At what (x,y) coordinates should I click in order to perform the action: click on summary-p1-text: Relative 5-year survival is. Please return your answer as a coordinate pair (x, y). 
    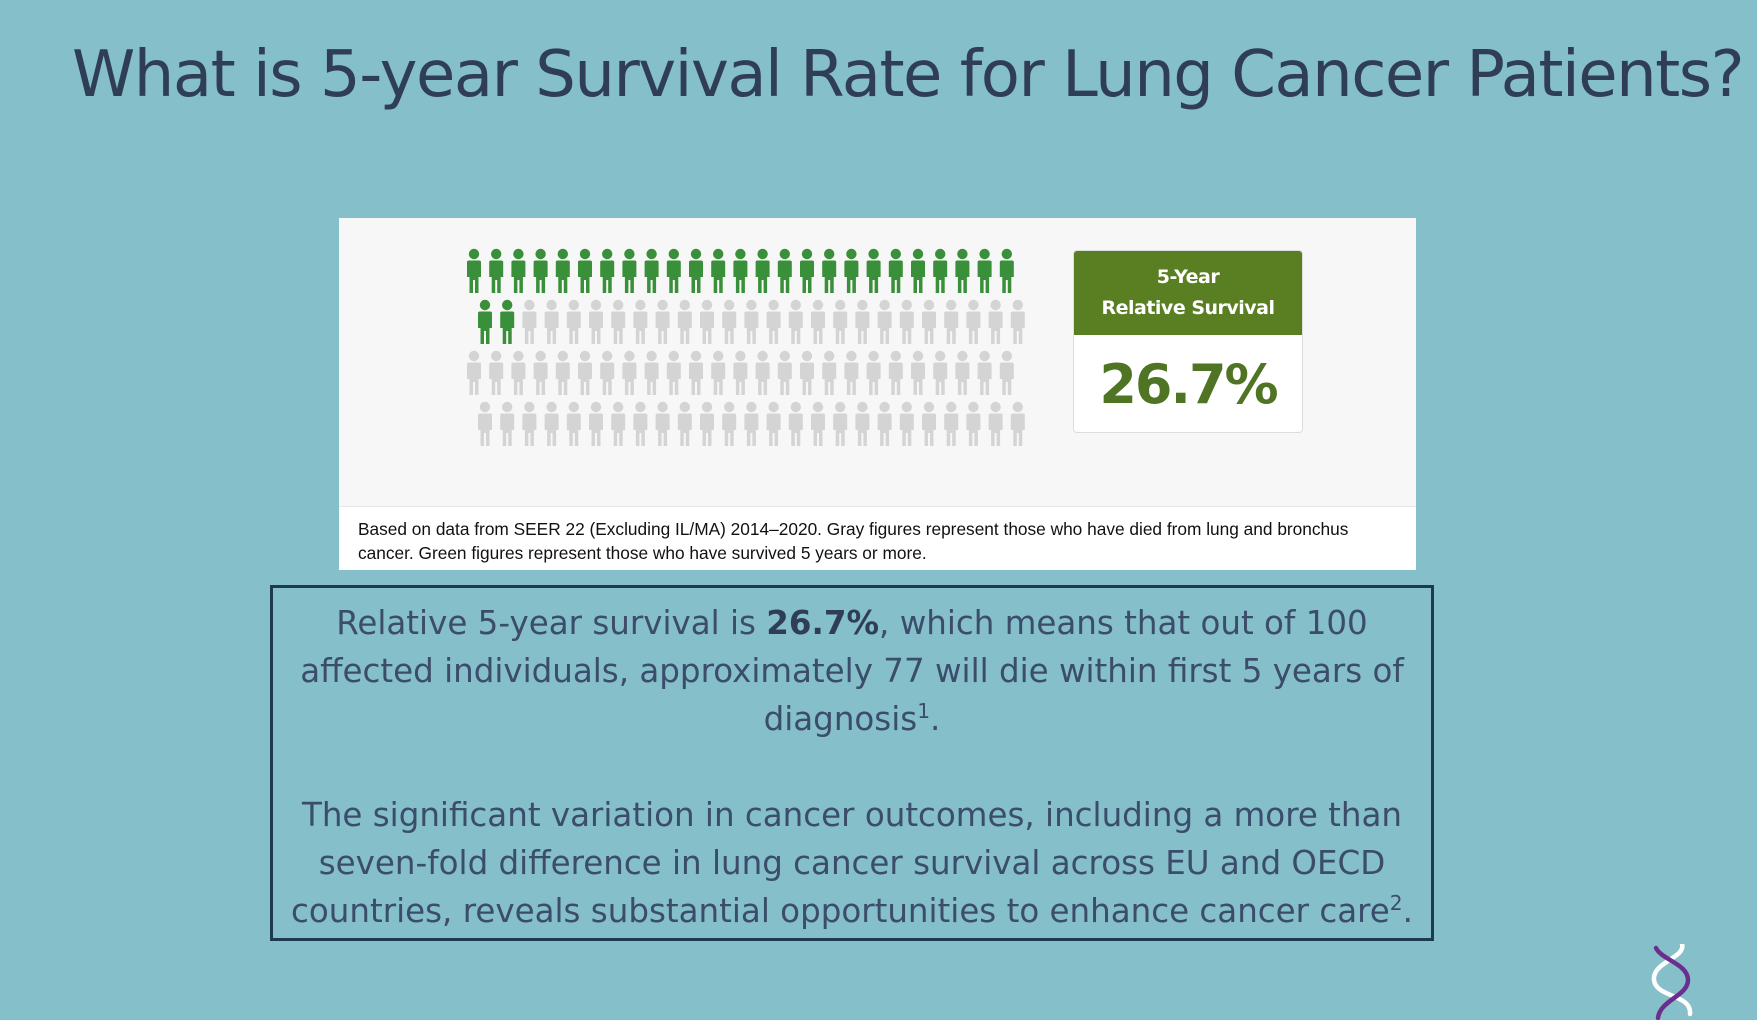
    Looking at the image, I should click on (551, 623).